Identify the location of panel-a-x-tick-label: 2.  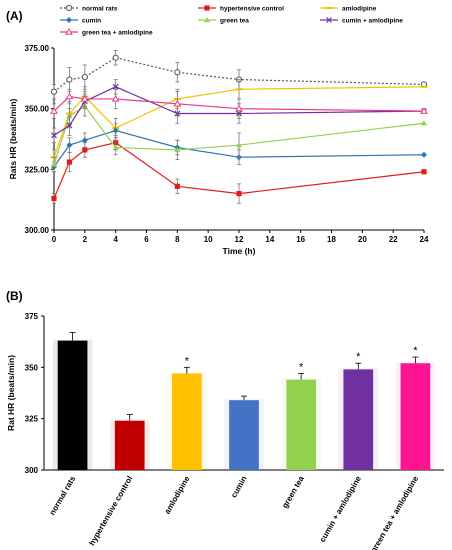
(85, 239).